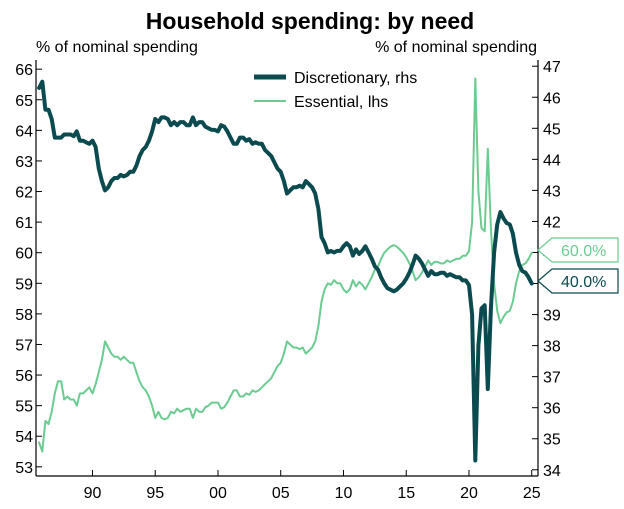  What do you see at coordinates (583, 251) in the screenshot?
I see `end-label-essential: 60.0%` at bounding box center [583, 251].